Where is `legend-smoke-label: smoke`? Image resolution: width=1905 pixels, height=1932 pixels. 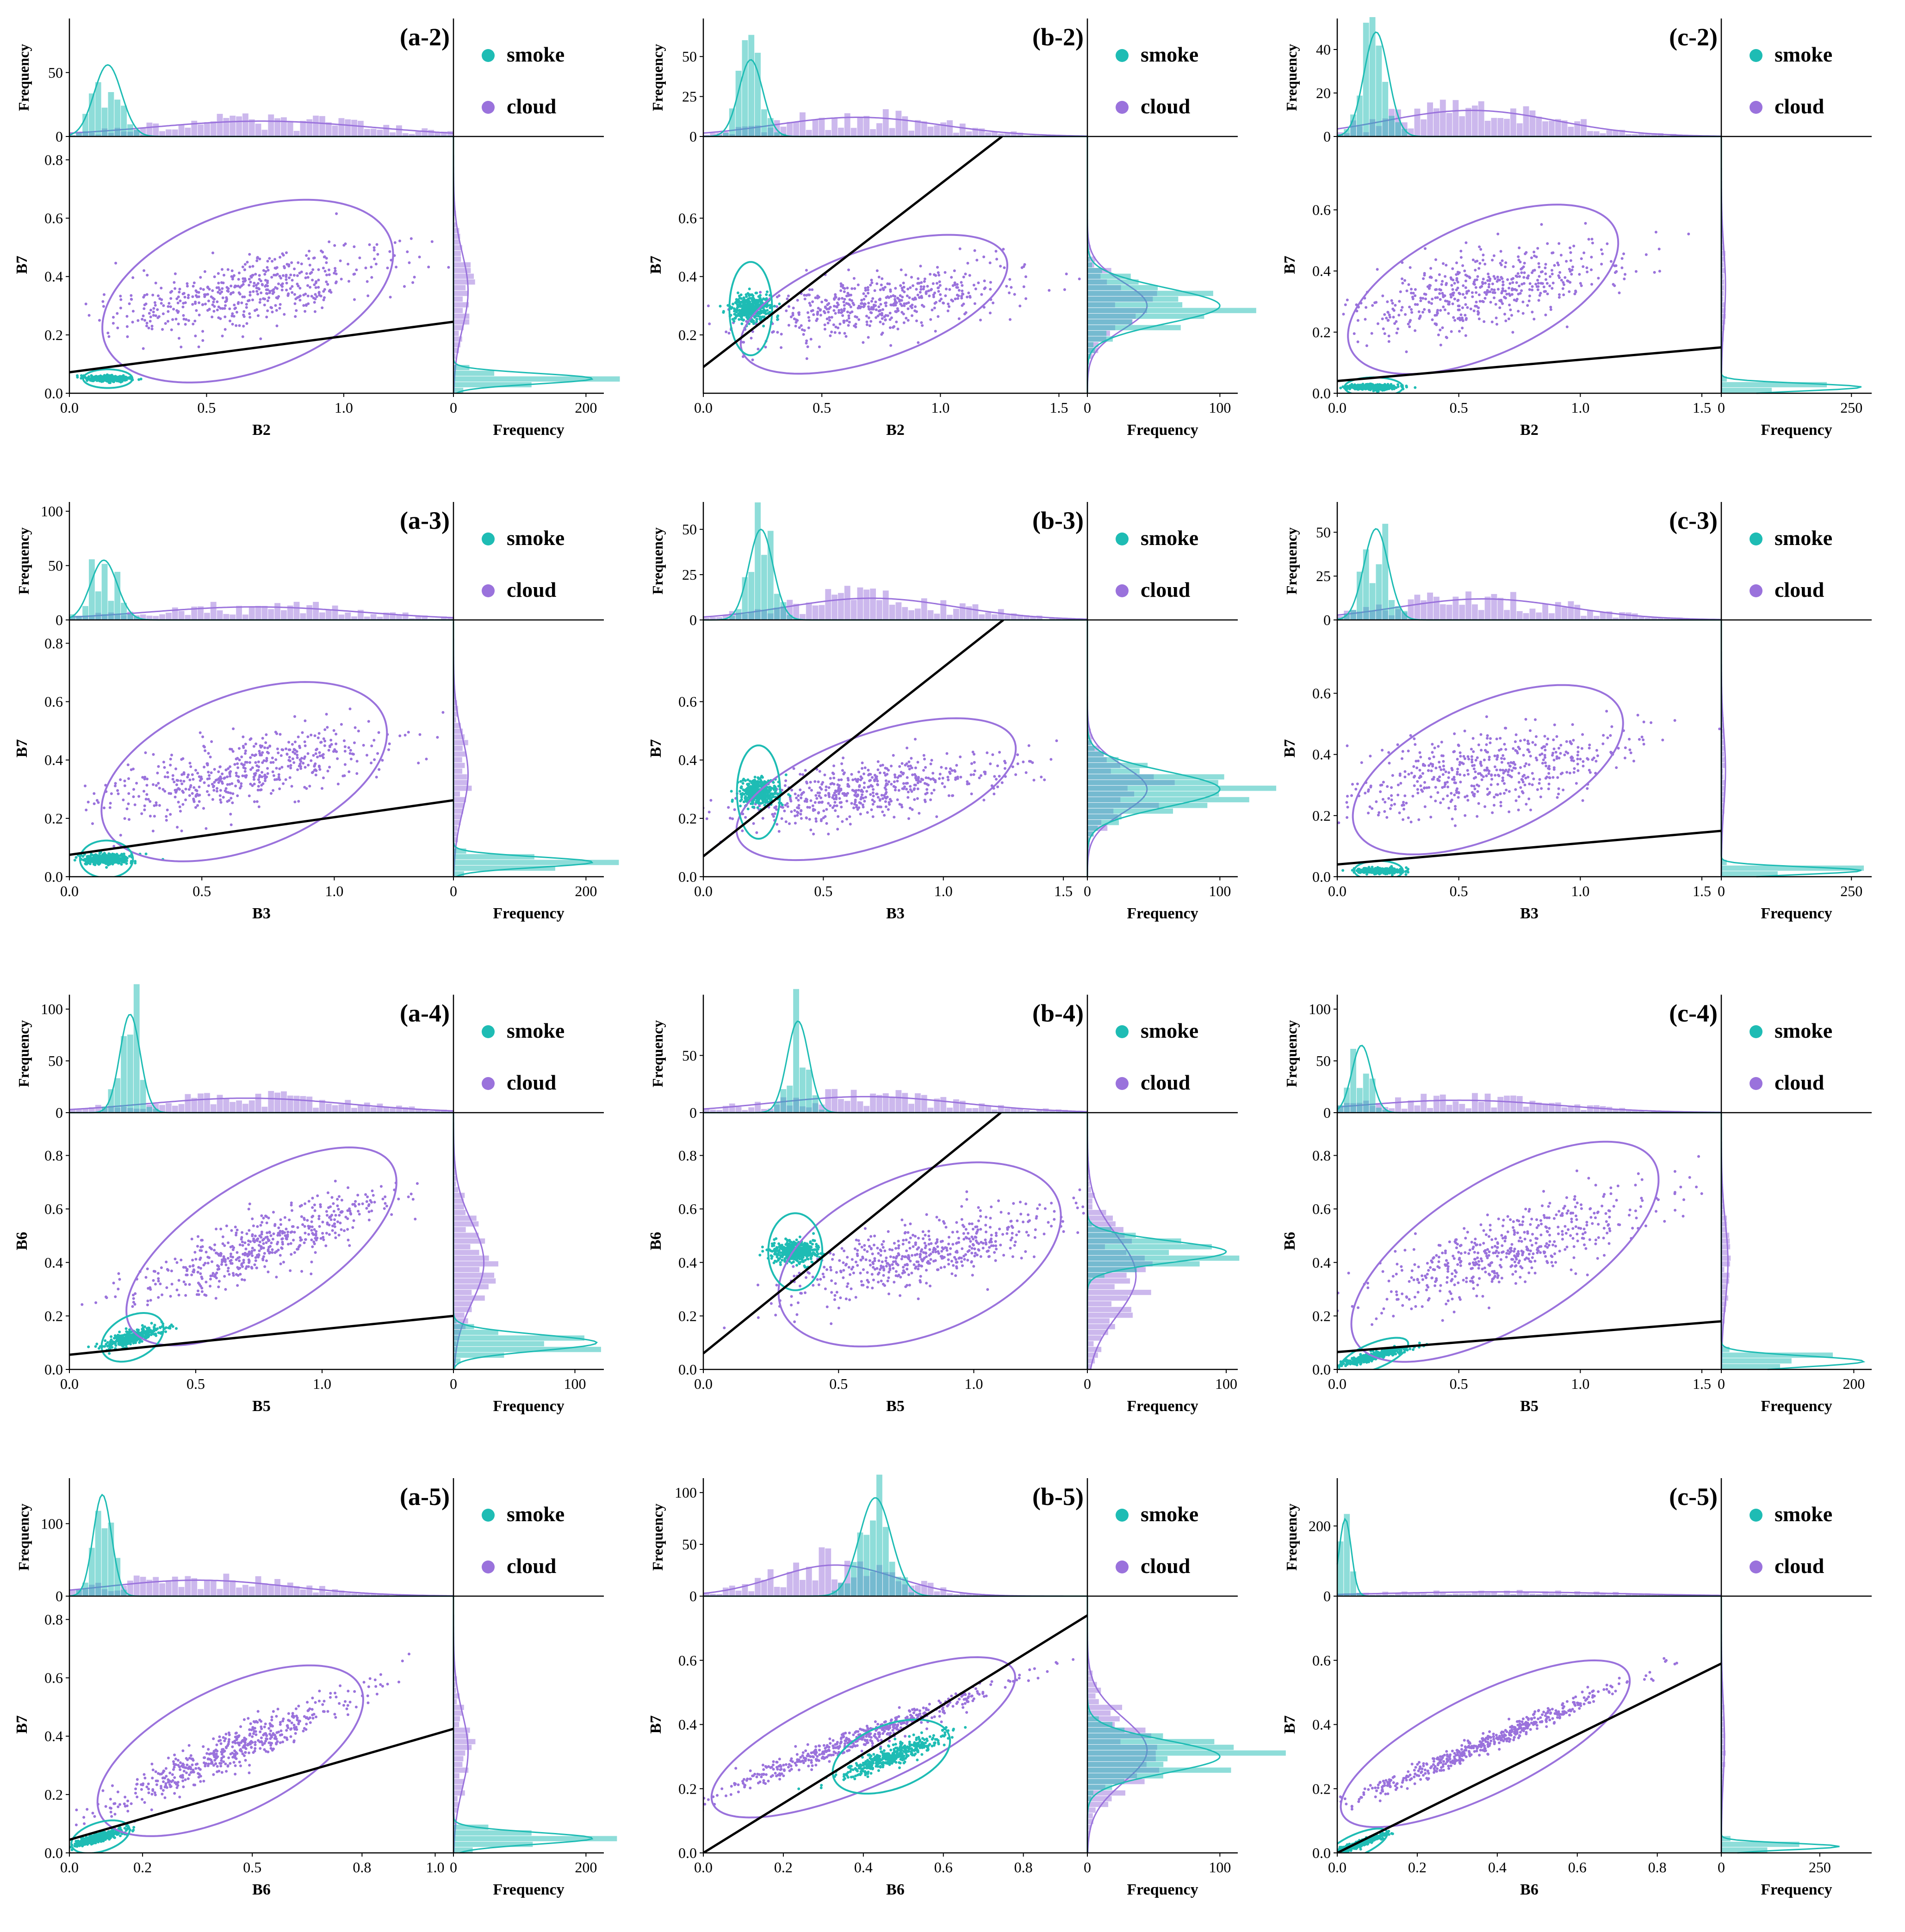 legend-smoke-label: smoke is located at coordinates (1804, 55).